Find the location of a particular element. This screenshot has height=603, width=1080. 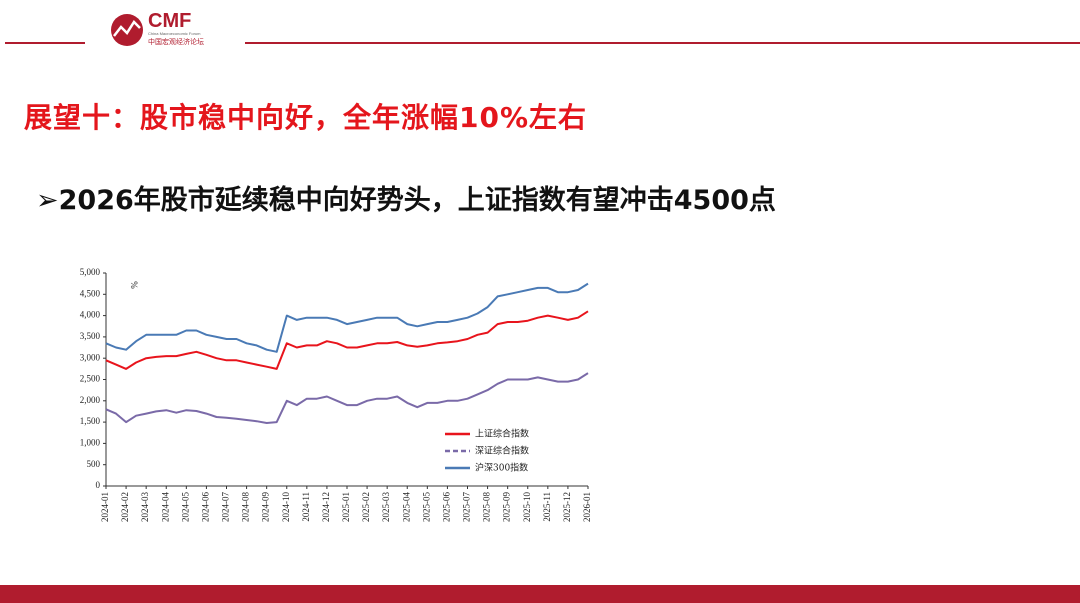

x-tick-label: 2024-12 is located at coordinates (326, 507).